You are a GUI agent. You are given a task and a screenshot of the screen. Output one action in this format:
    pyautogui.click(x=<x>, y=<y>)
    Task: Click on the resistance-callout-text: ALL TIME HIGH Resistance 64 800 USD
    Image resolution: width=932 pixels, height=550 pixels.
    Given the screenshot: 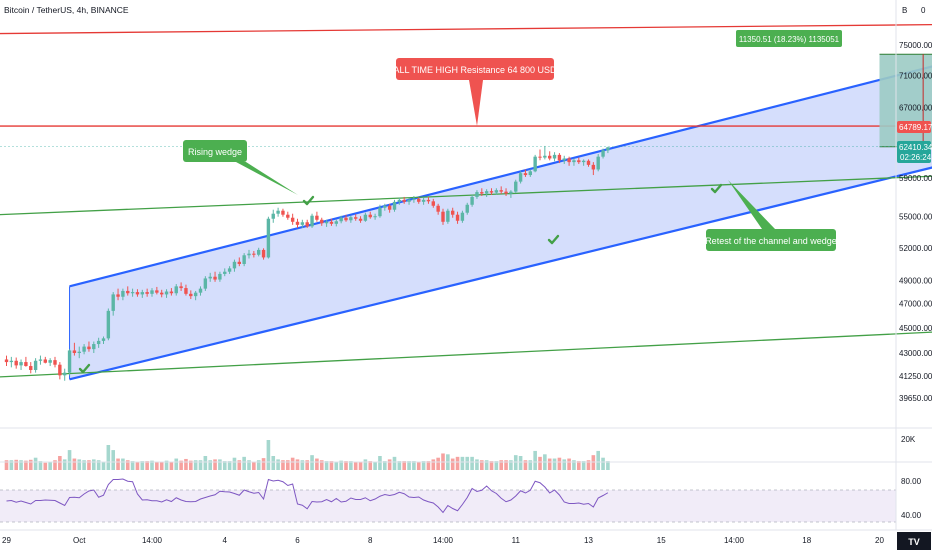 What is the action you would take?
    pyautogui.click(x=475, y=70)
    